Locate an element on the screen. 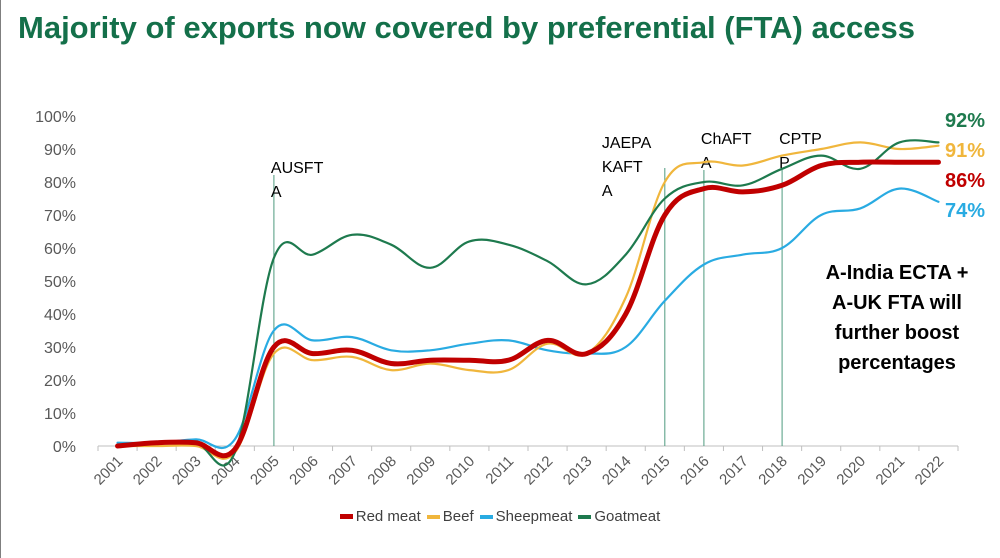 The width and height of the screenshot is (1000, 558). y-tick-label: 90% is located at coordinates (60, 150).